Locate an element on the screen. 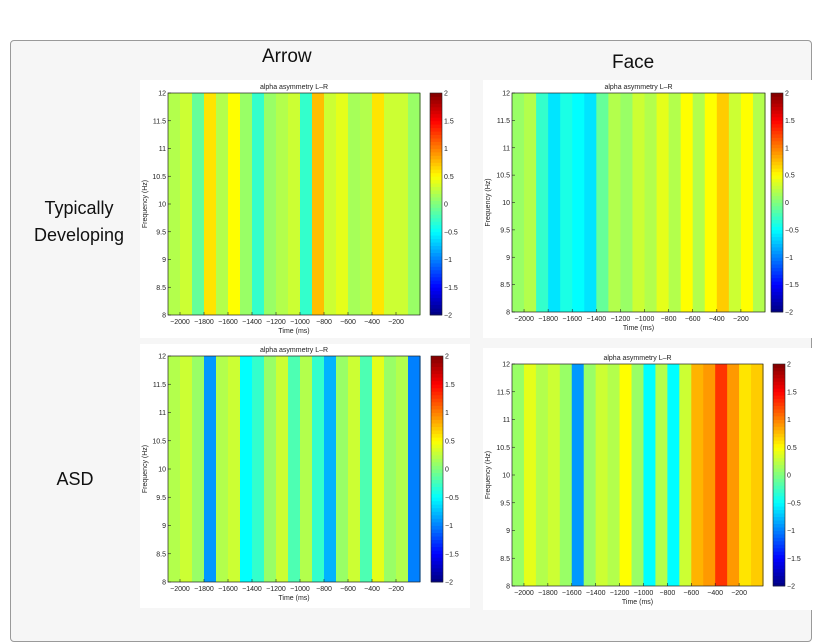 The height and width of the screenshot is (642, 820). colorbar-tick-label: 0.5 is located at coordinates (790, 176).